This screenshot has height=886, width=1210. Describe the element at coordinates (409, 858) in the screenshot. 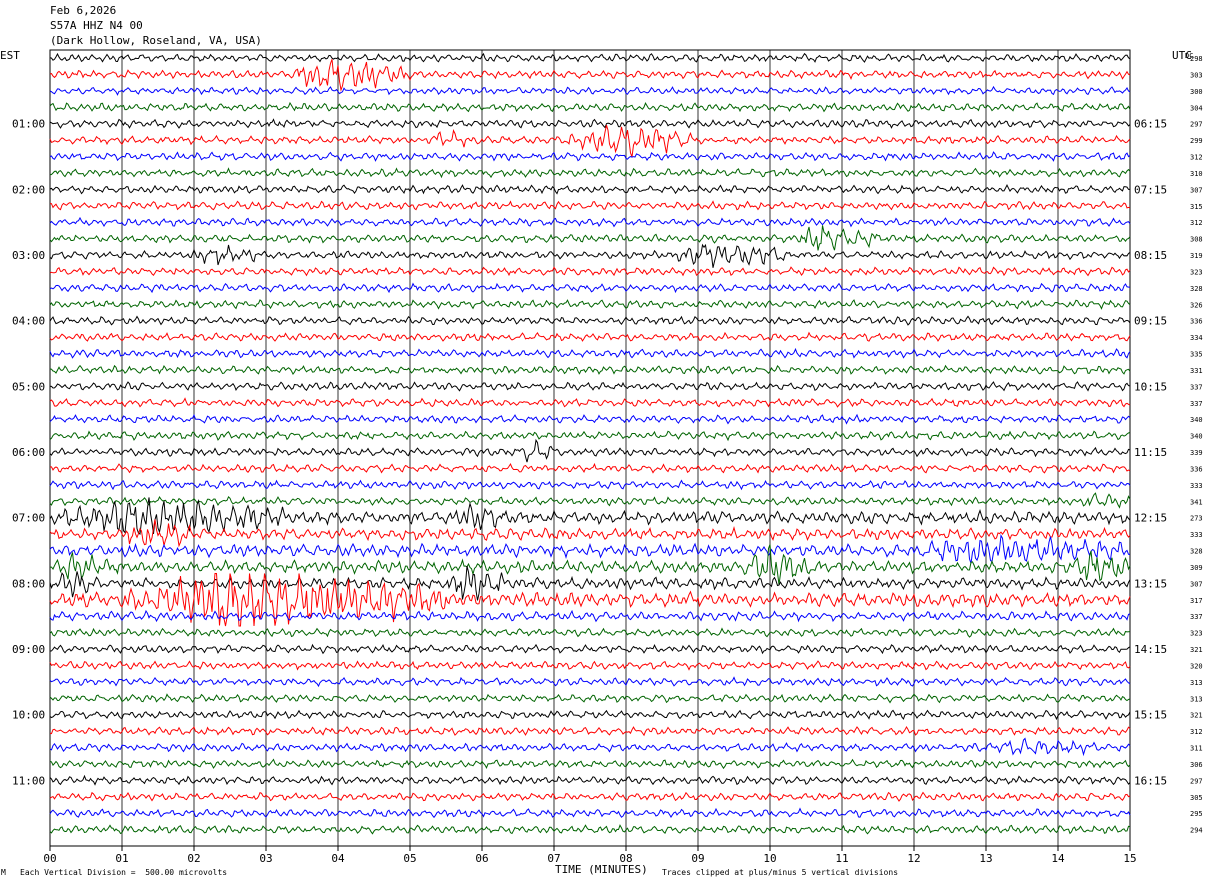

I see `x-tick-label: 05` at that location.